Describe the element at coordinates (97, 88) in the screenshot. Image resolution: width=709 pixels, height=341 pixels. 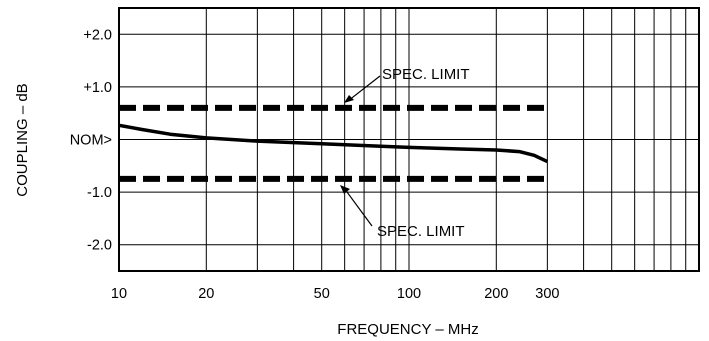
I see `y-tick-label: +1.0` at that location.